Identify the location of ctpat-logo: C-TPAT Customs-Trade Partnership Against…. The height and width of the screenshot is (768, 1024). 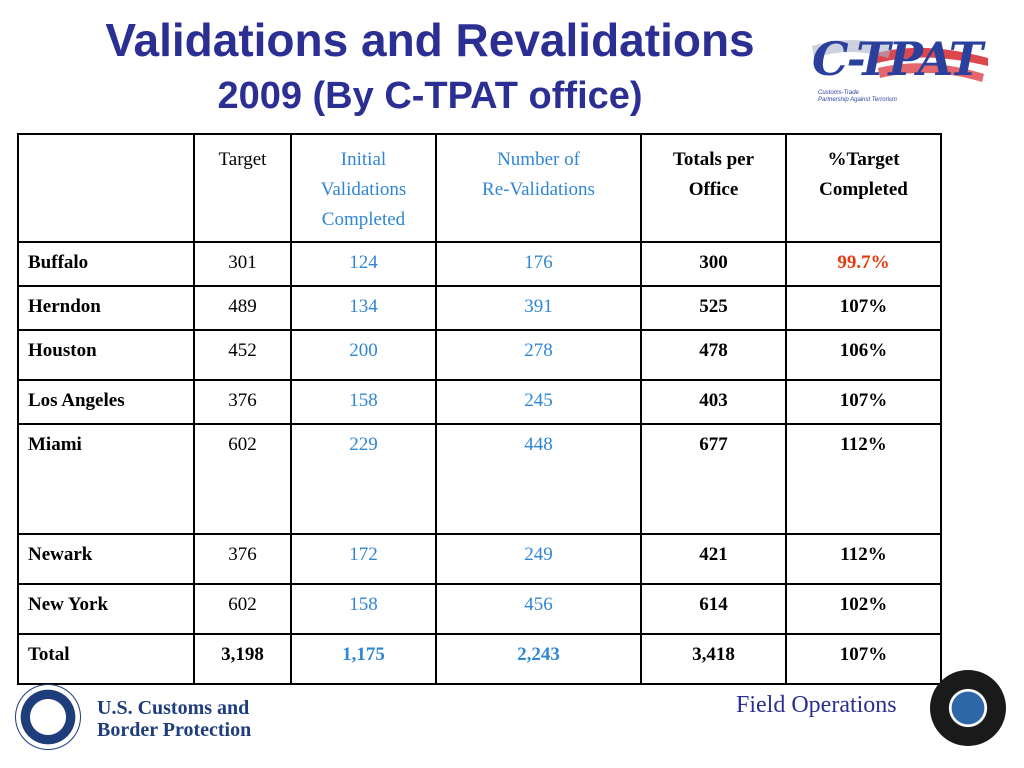
(900, 63).